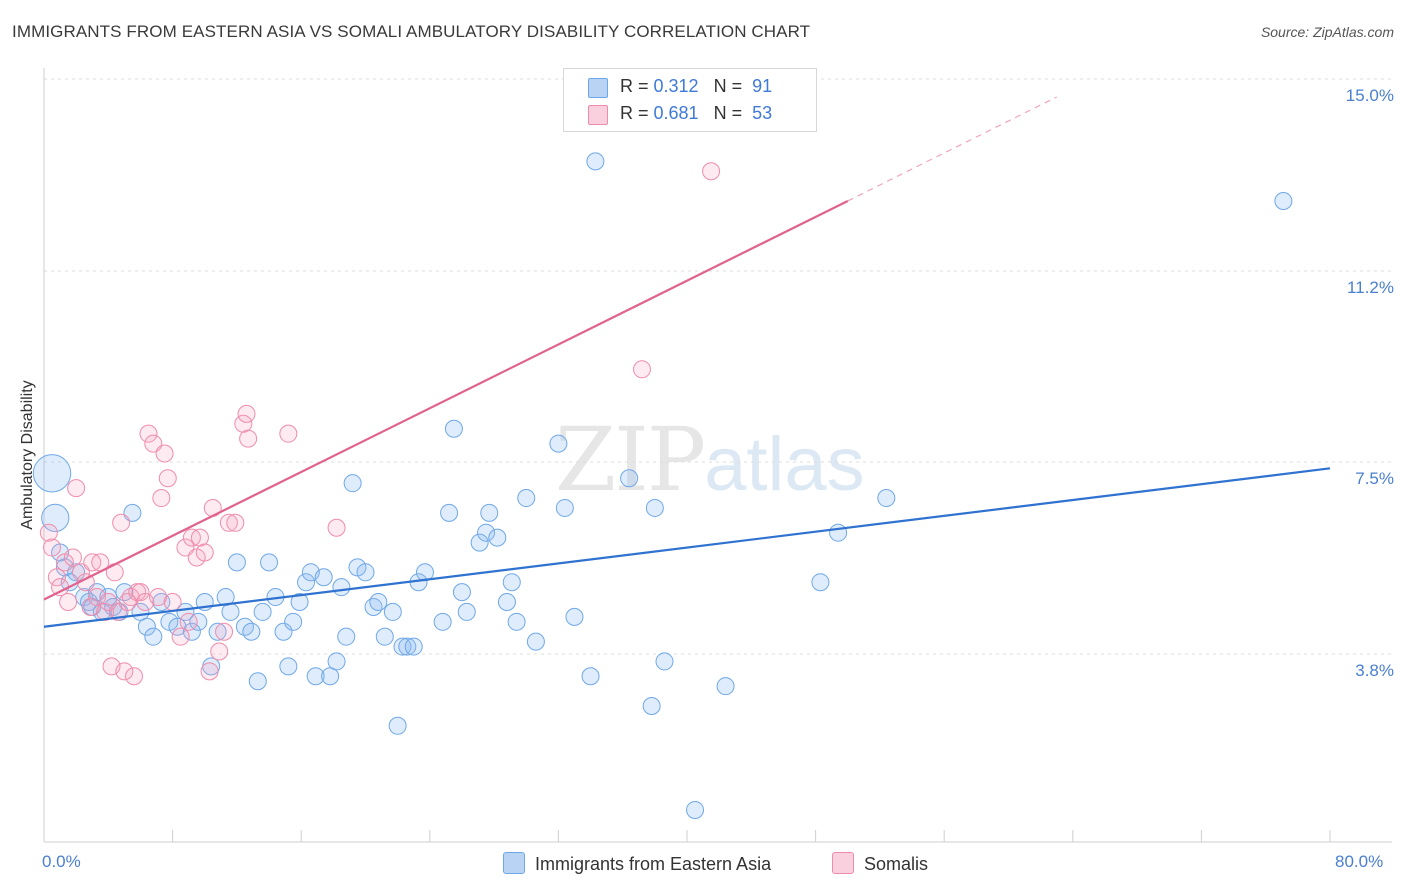 The image size is (1406, 892). Describe the element at coordinates (690, 100) in the screenshot. I see `legend: R = 0.312 N = 91 R = 0.681 N = 53` at that location.